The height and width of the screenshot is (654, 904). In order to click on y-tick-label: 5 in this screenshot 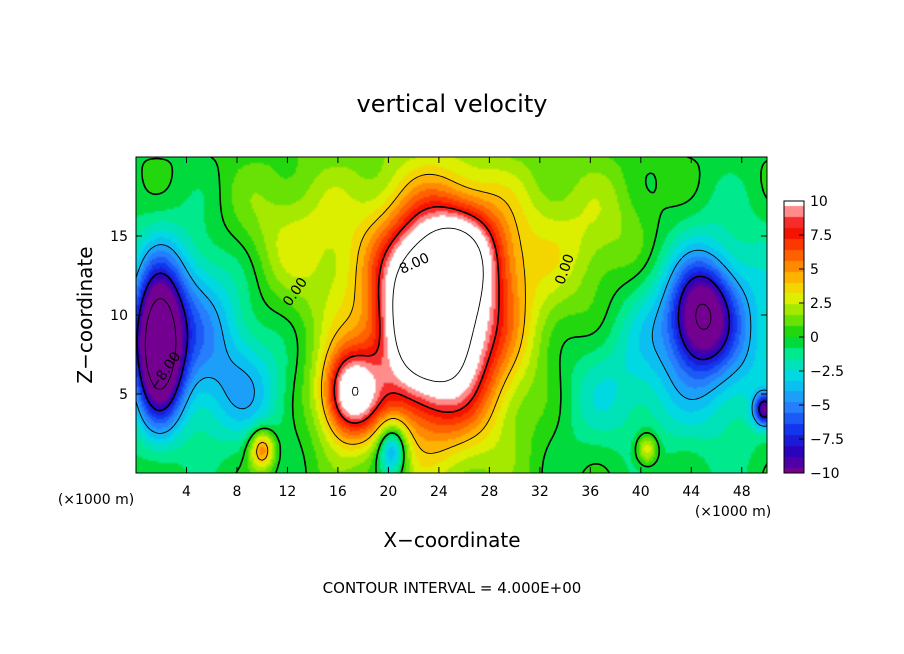, I will do `click(123, 395)`.